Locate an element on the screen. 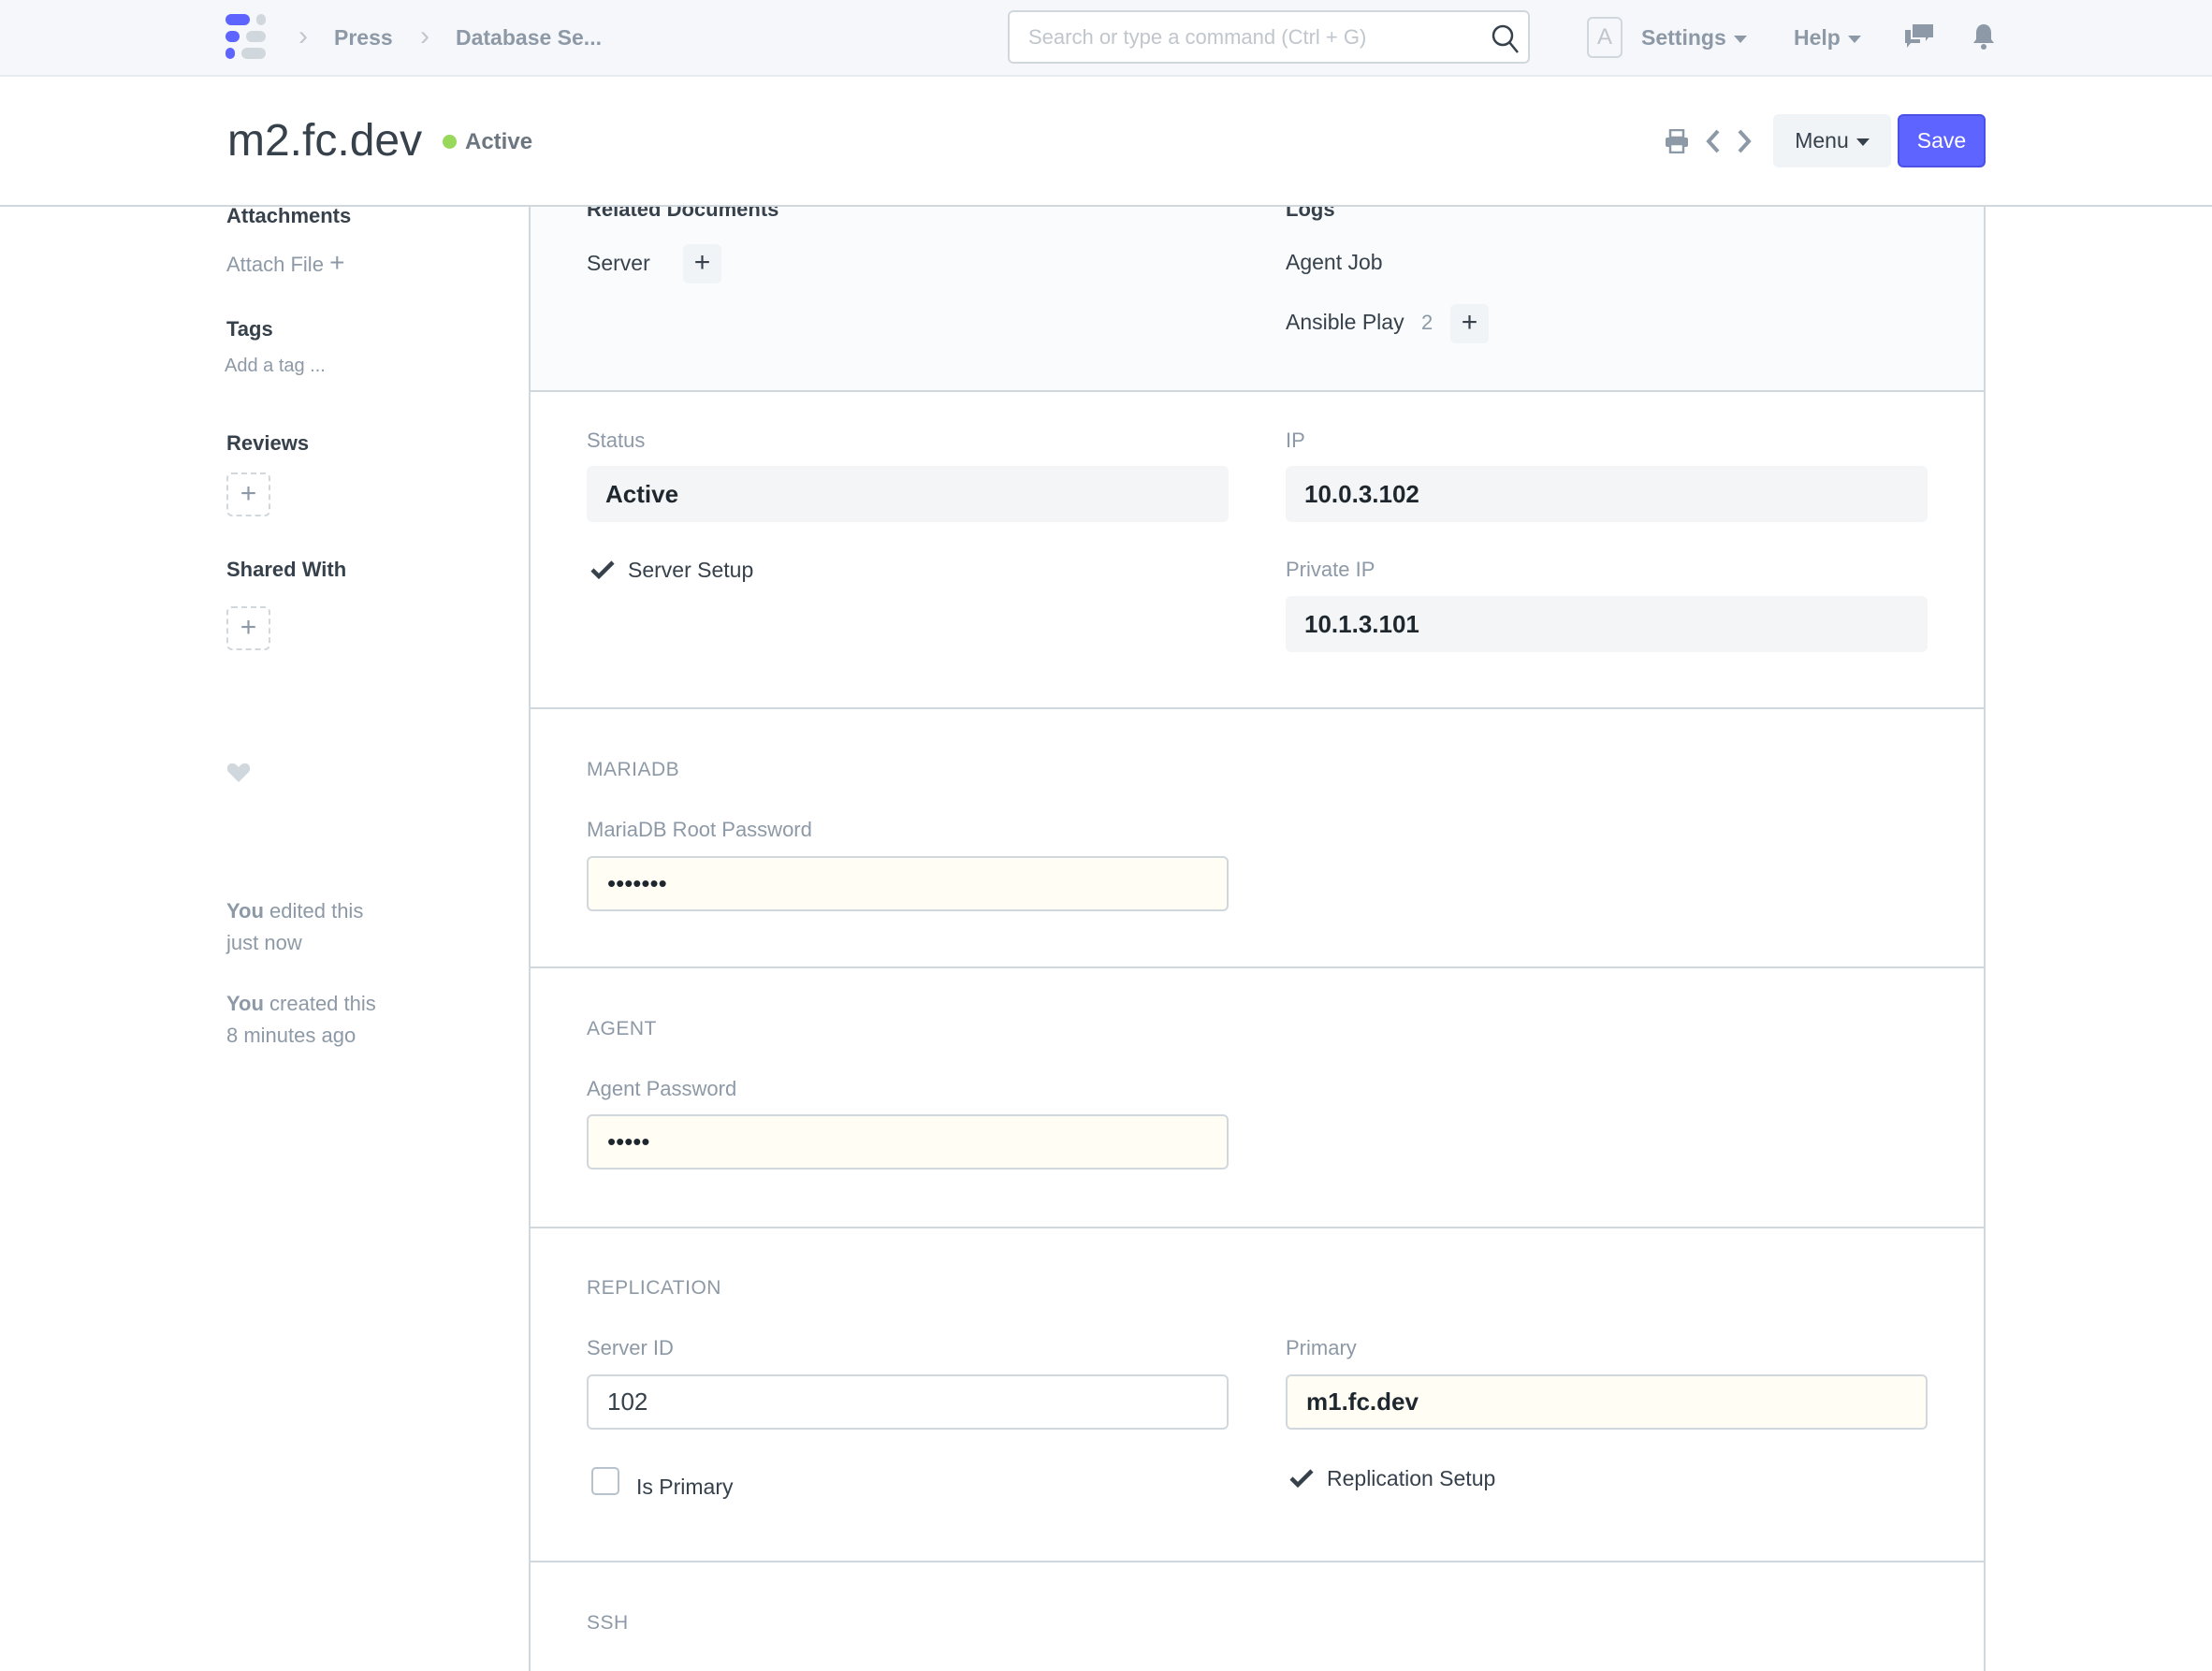  save-button: Save is located at coordinates (1942, 140).